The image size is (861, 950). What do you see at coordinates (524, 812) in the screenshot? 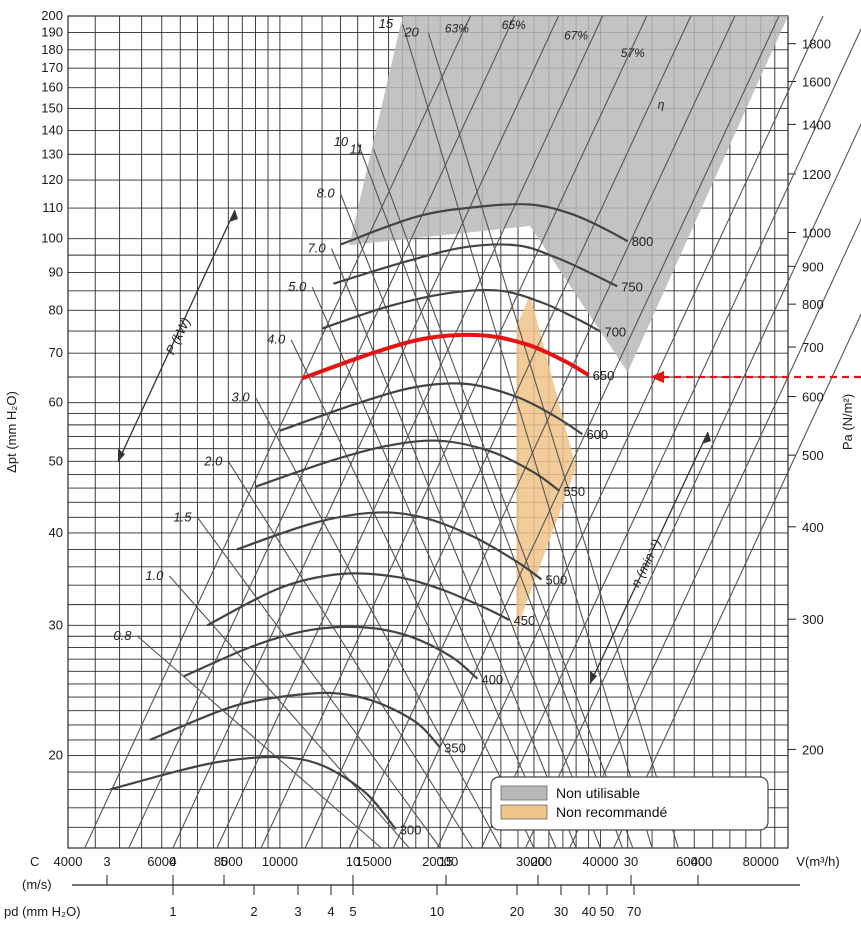
I see `legend-swatch-non-recommande` at bounding box center [524, 812].